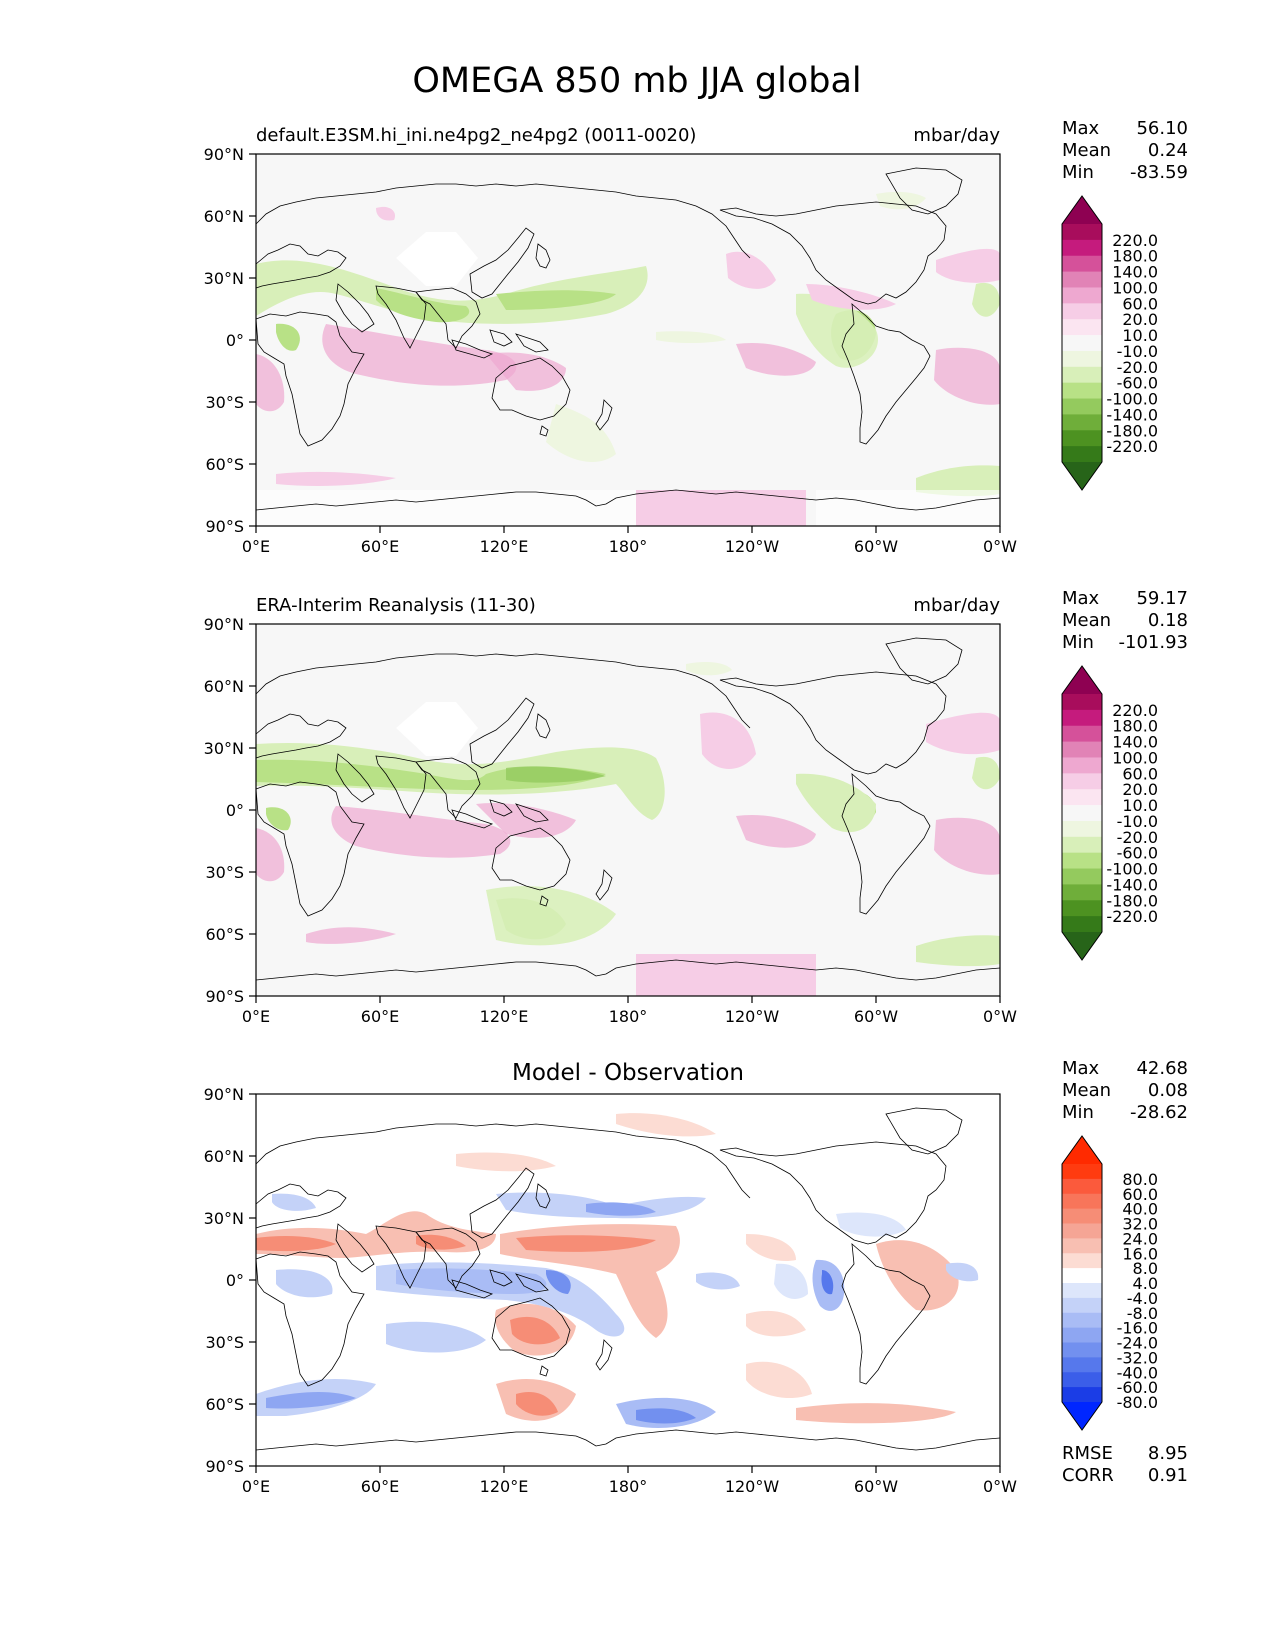 This screenshot has height=1650, width=1275. I want to click on colorbar-label: -24.0, so click(1137, 1343).